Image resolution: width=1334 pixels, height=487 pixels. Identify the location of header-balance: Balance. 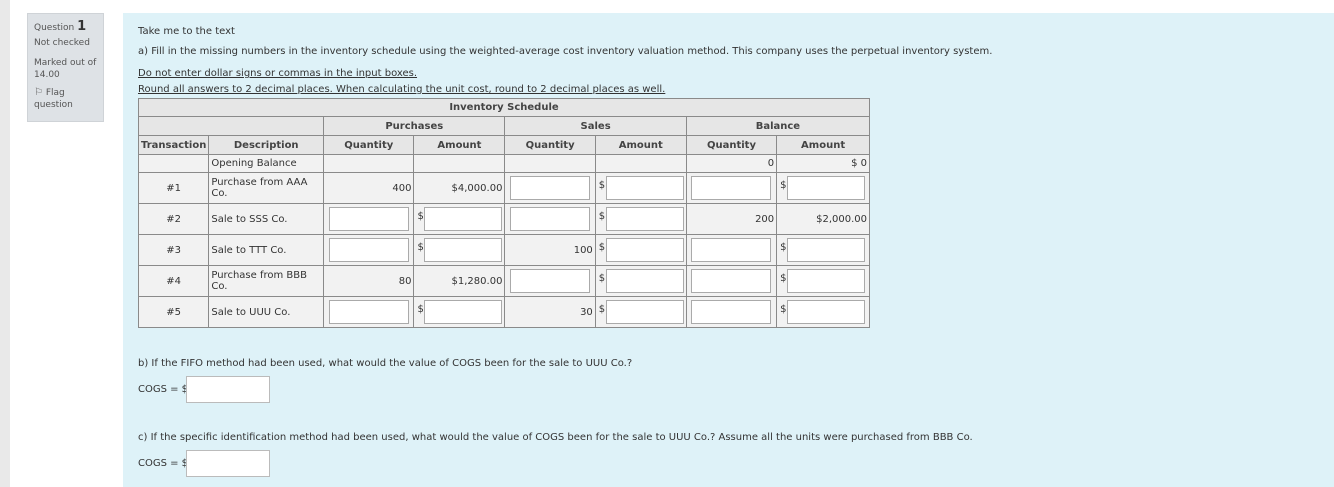
(778, 126).